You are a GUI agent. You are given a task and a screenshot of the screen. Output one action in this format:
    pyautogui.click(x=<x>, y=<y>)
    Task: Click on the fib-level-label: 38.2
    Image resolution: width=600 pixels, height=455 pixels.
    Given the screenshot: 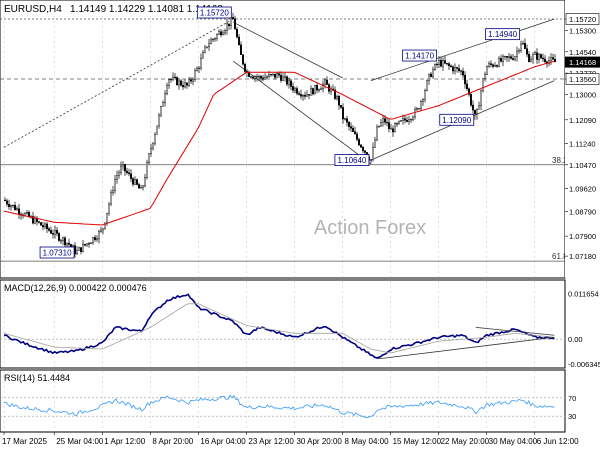 What is the action you would take?
    pyautogui.click(x=560, y=160)
    